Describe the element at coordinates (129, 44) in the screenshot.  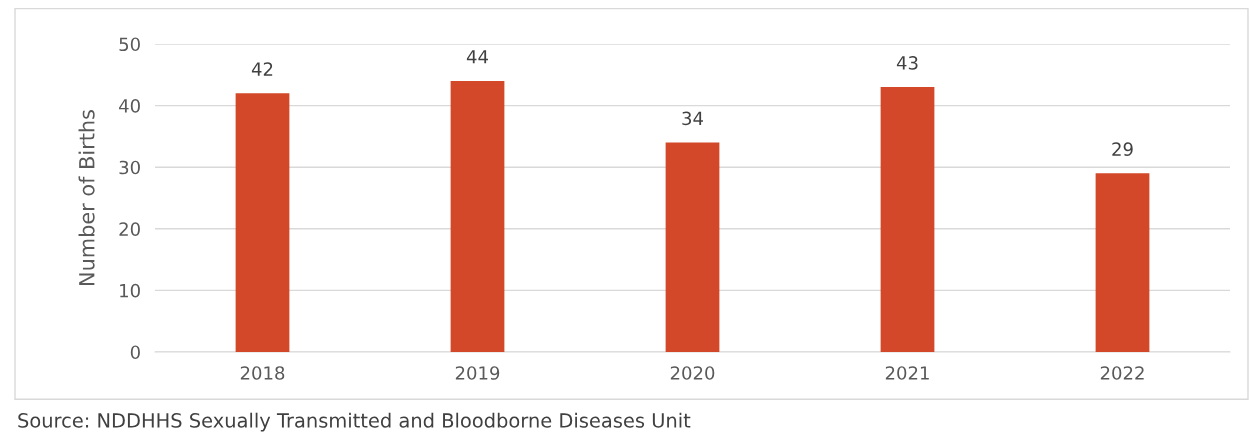
I see `y-tick-label: 50` at that location.